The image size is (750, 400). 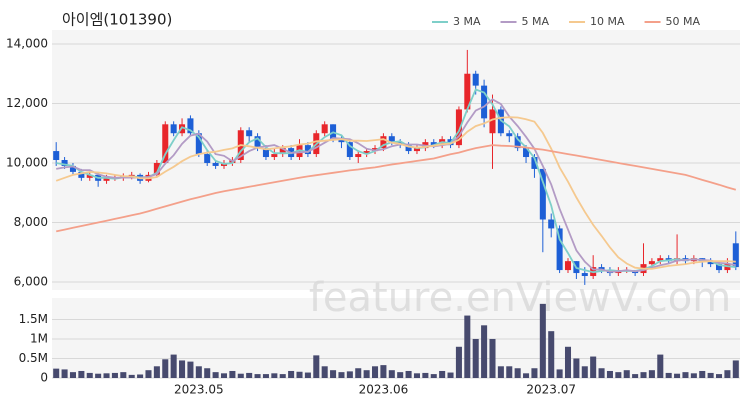 I want to click on legend-label: 5 MA, so click(x=536, y=21).